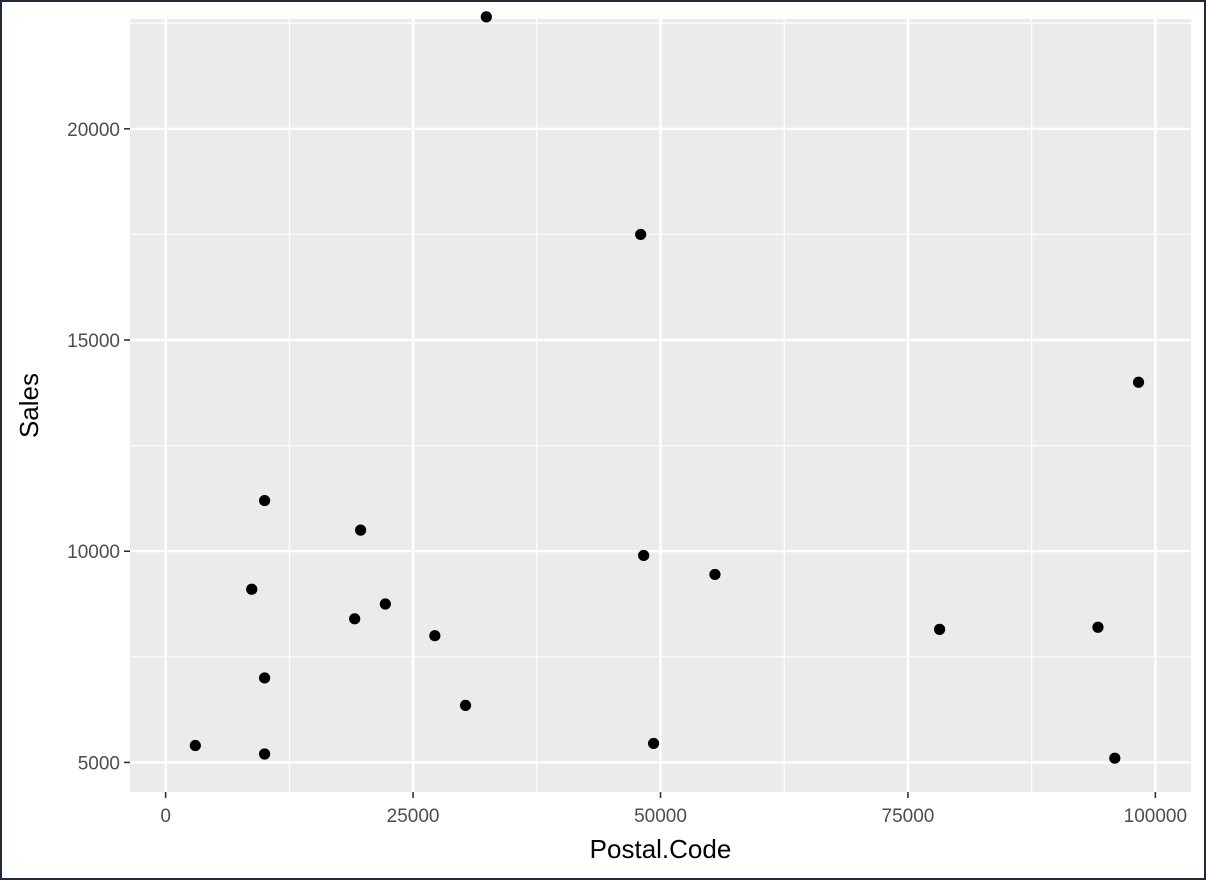 This screenshot has width=1206, height=880. What do you see at coordinates (99, 763) in the screenshot?
I see `y-tick-label: 5000` at bounding box center [99, 763].